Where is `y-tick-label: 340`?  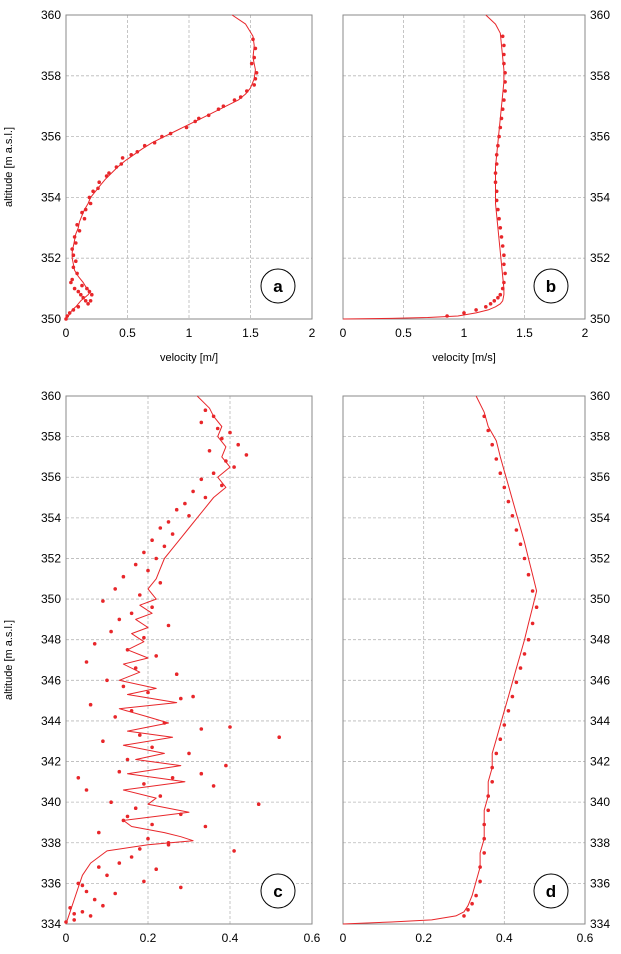
y-tick-label: 340 is located at coordinates (600, 802).